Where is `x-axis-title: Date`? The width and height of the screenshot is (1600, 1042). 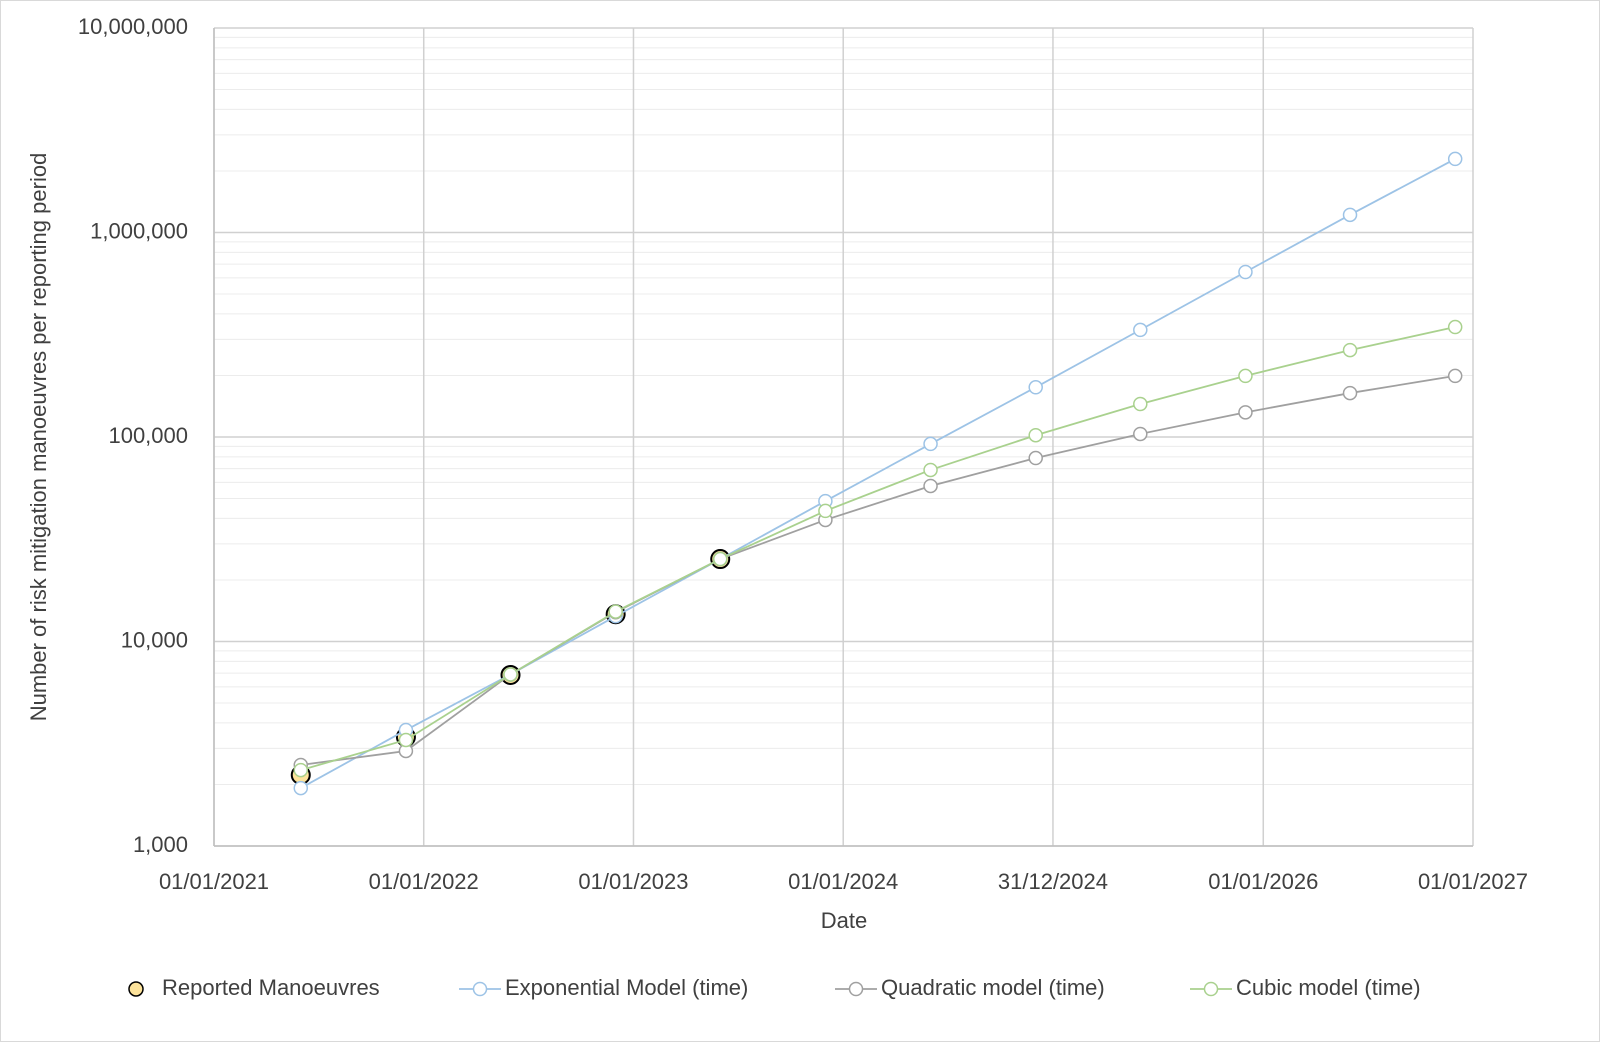
x-axis-title: Date is located at coordinates (844, 920).